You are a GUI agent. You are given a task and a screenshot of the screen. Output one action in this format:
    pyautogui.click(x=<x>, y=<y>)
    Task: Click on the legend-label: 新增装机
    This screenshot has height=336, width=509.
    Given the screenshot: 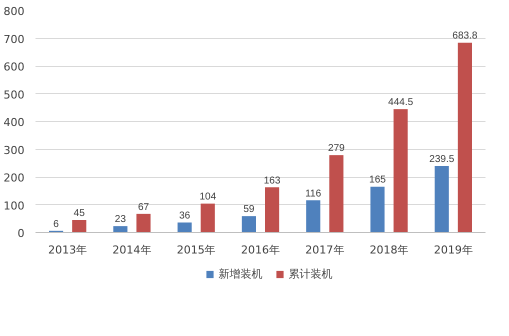 What is the action you would take?
    pyautogui.click(x=240, y=274)
    